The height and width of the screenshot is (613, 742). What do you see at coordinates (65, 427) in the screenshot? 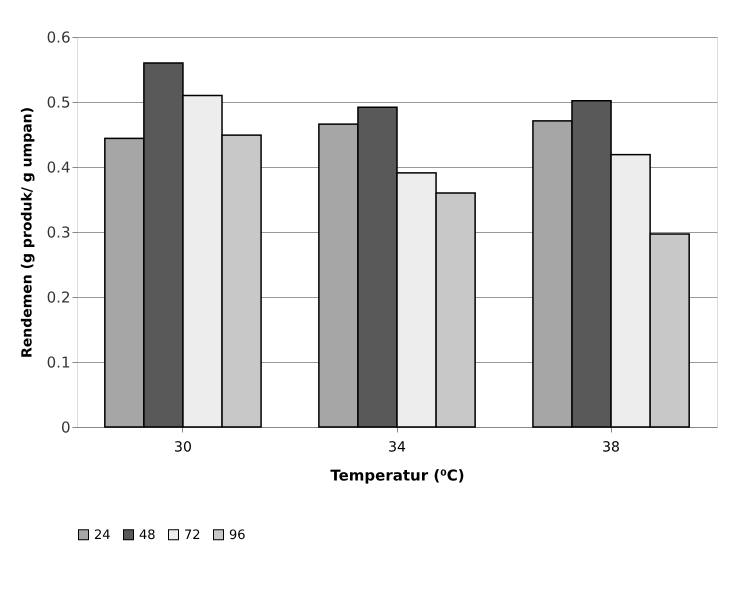
I see `y-tick-label: 0` at bounding box center [65, 427].